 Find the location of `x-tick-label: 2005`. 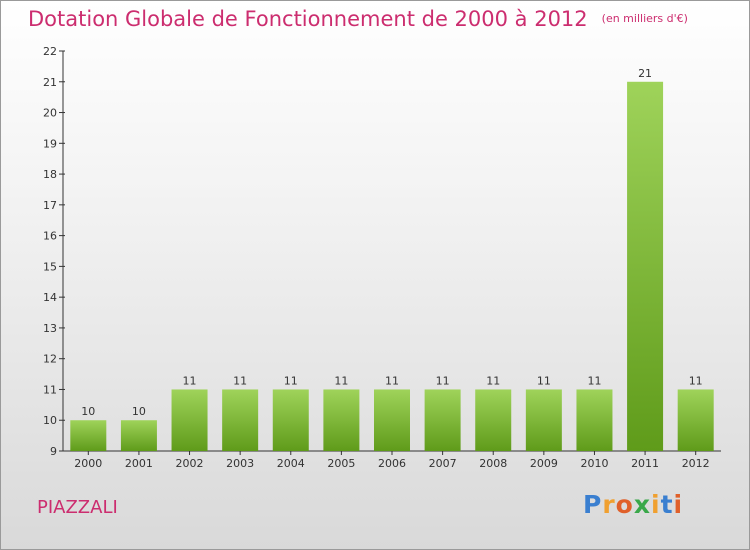

x-tick-label: 2005 is located at coordinates (341, 463).